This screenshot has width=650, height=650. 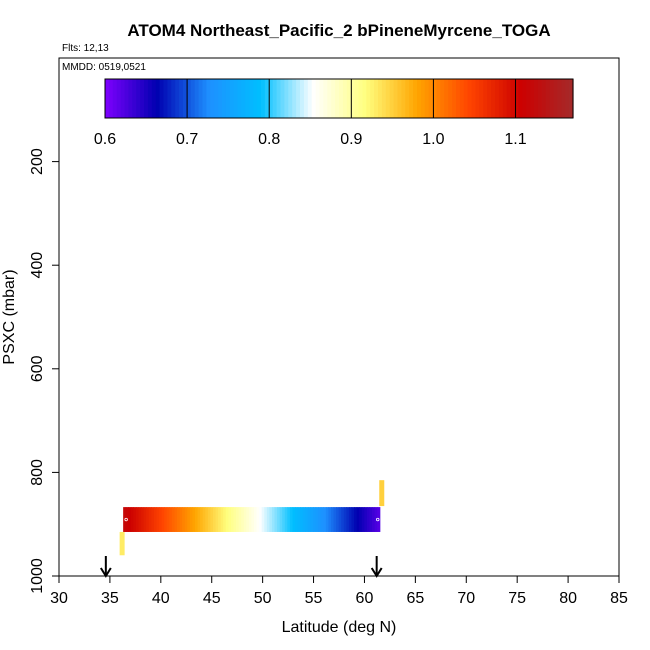 What do you see at coordinates (415, 598) in the screenshot?
I see `x-tick-label: 65` at bounding box center [415, 598].